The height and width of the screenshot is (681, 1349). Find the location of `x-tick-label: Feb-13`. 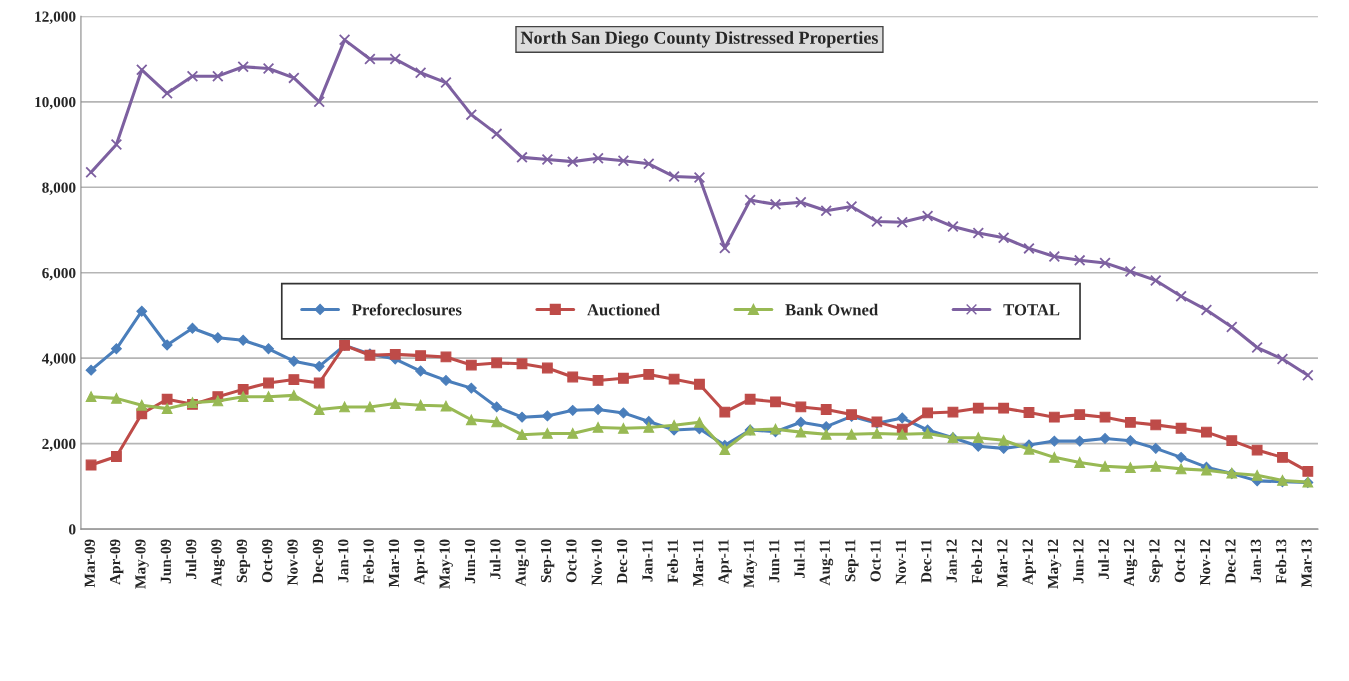

x-tick-label: Feb-13 is located at coordinates (1281, 561).